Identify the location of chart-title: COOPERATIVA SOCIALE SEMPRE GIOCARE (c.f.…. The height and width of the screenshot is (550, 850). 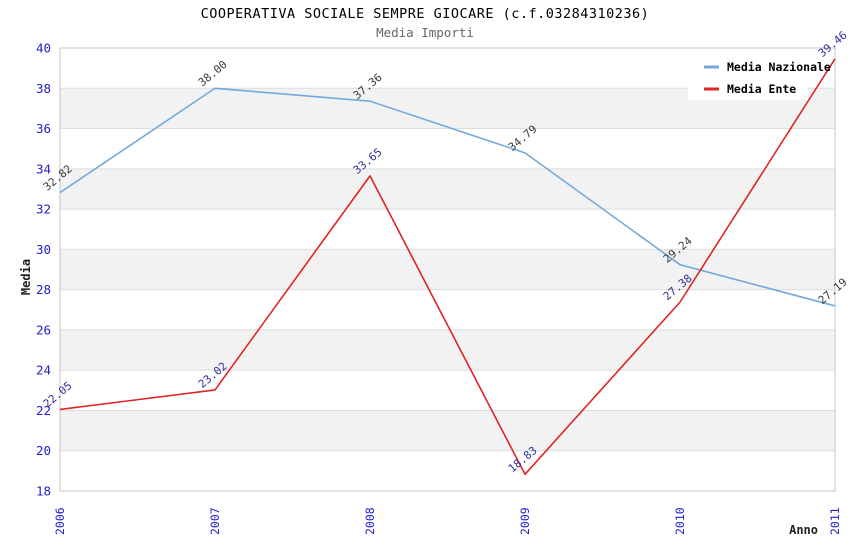
(425, 14).